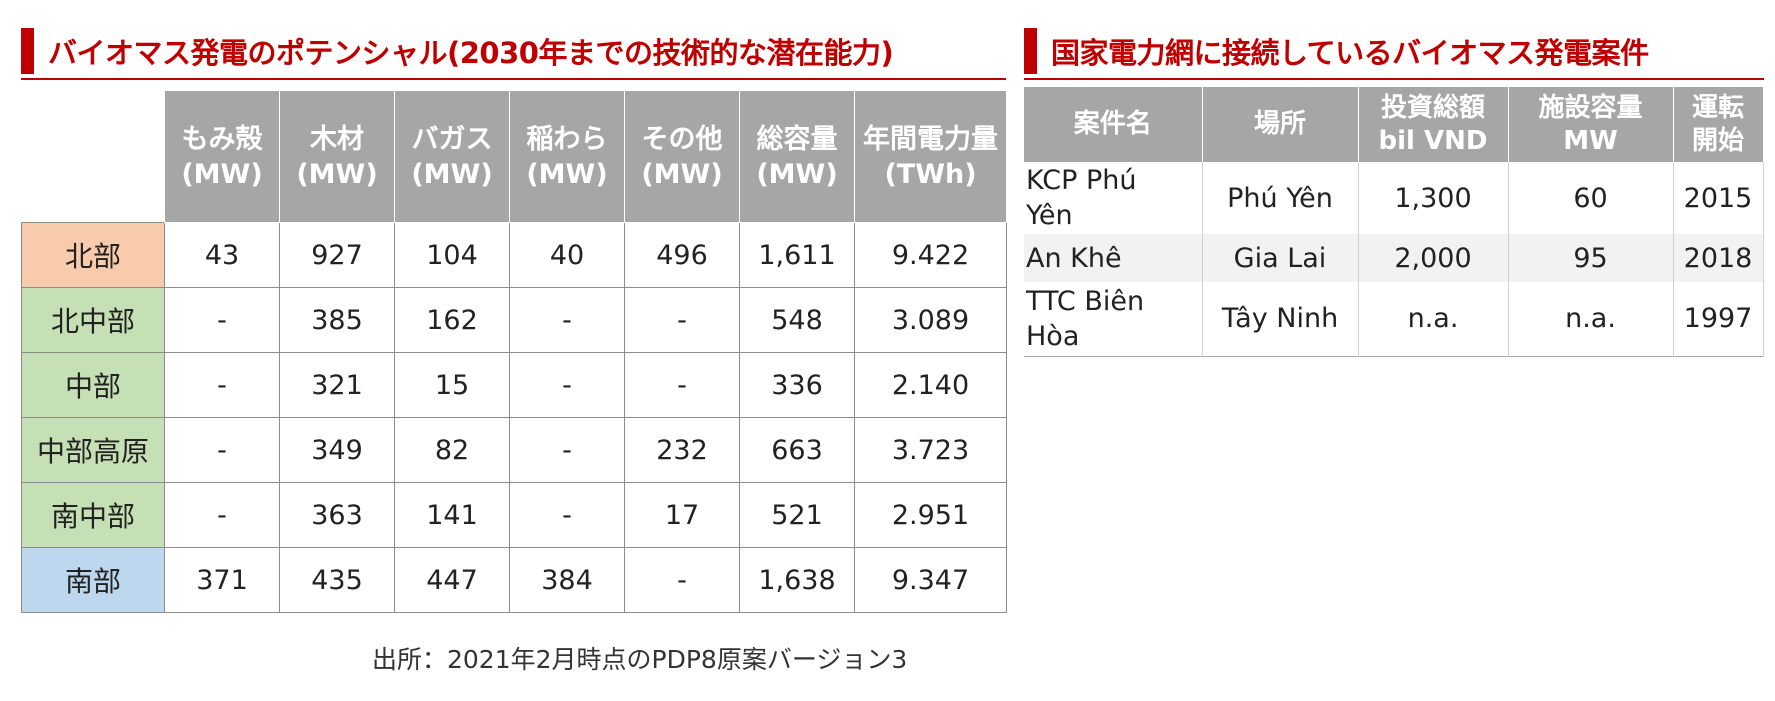 The image size is (1775, 701). What do you see at coordinates (222, 156) in the screenshot?
I see `header-rice-husk: もみ殻 (MW)` at bounding box center [222, 156].